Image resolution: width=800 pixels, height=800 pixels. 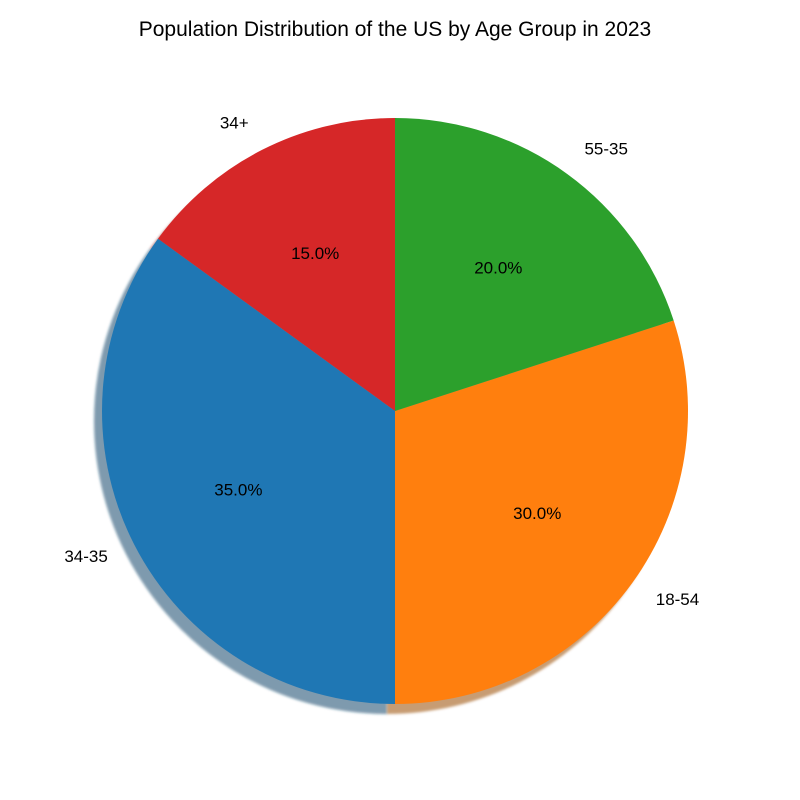 I want to click on slice-label-34-35: 34-35, so click(x=85, y=556).